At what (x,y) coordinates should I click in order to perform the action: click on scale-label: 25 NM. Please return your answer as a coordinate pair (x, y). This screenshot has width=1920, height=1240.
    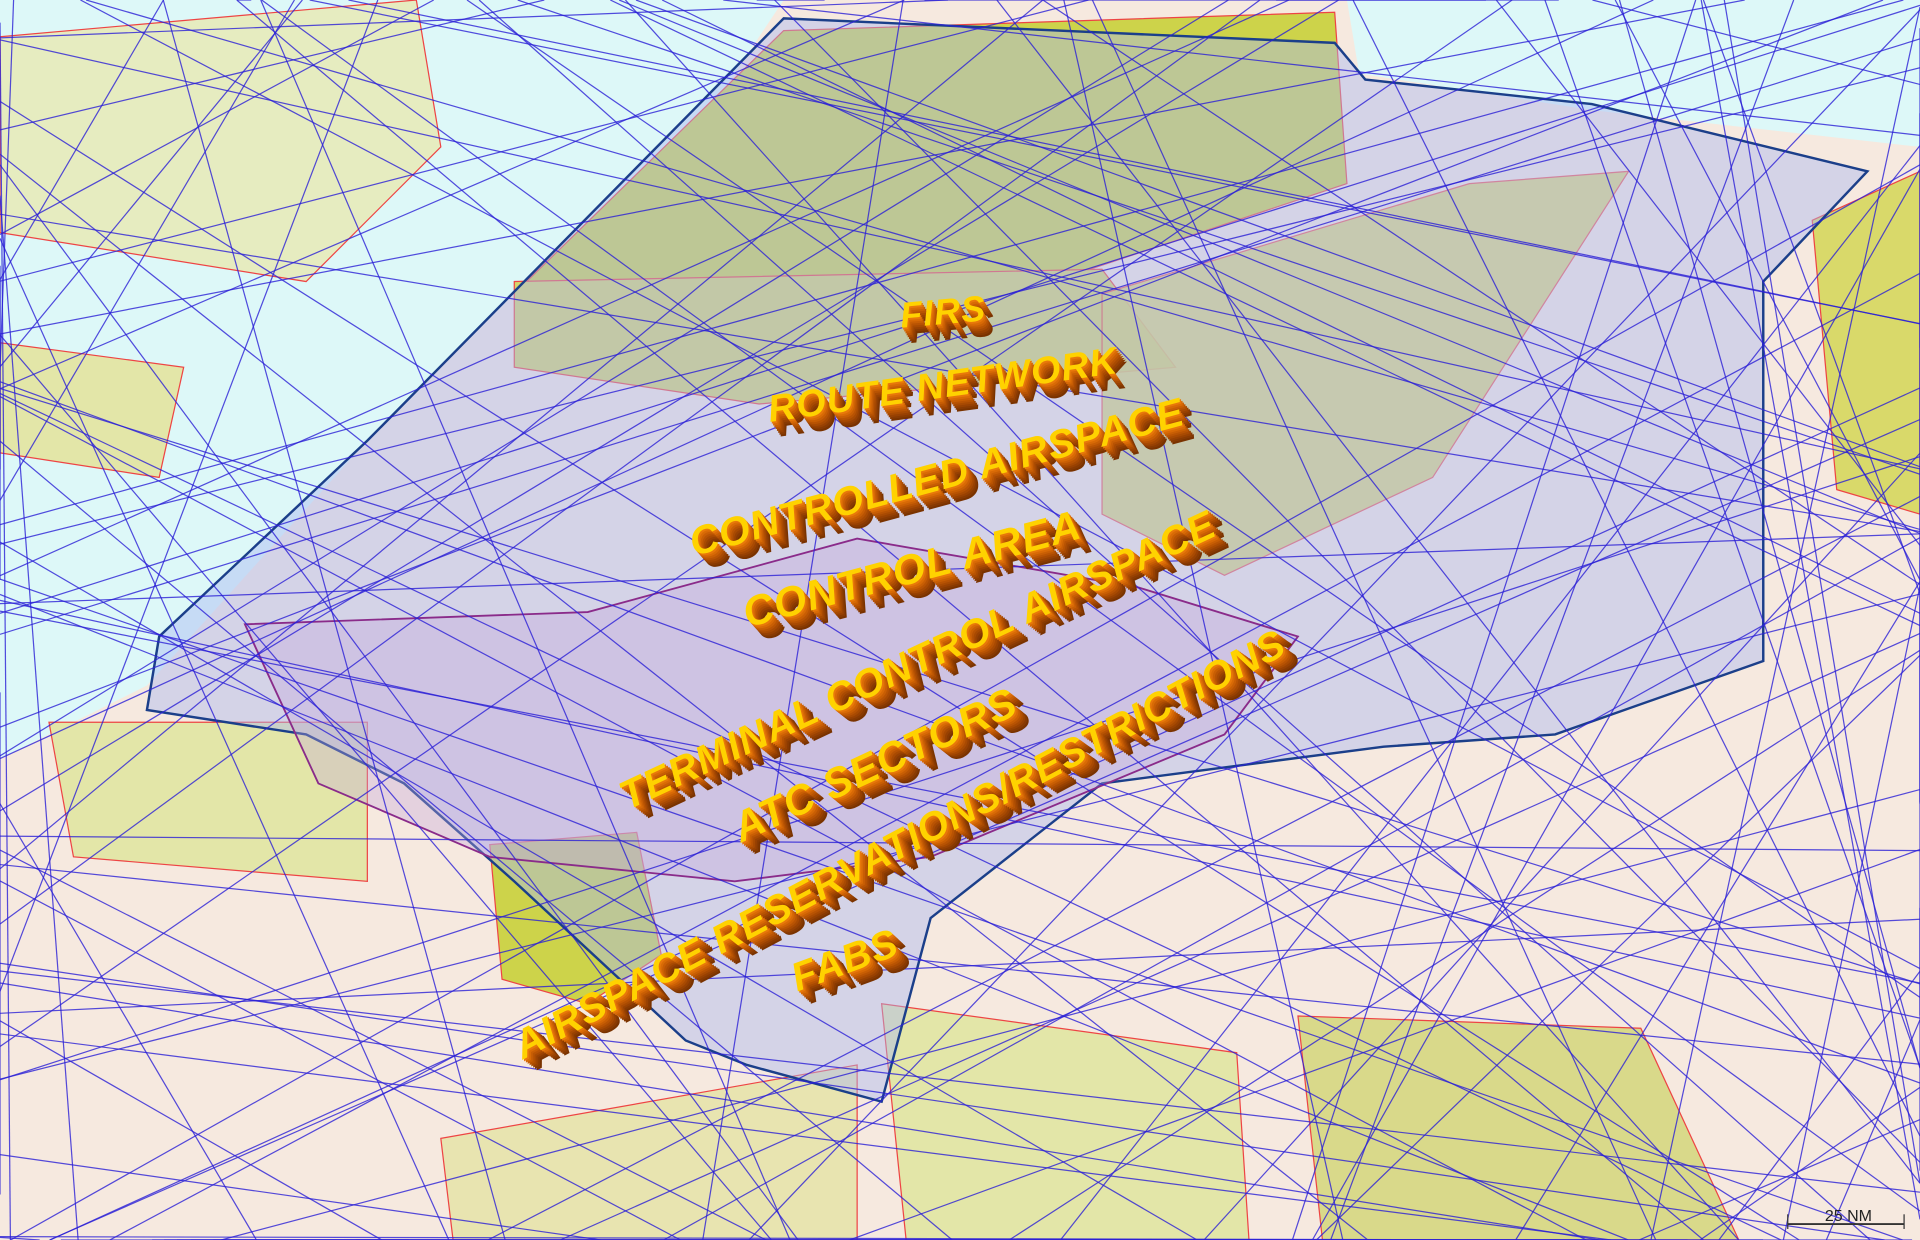
    Looking at the image, I should click on (1848, 1216).